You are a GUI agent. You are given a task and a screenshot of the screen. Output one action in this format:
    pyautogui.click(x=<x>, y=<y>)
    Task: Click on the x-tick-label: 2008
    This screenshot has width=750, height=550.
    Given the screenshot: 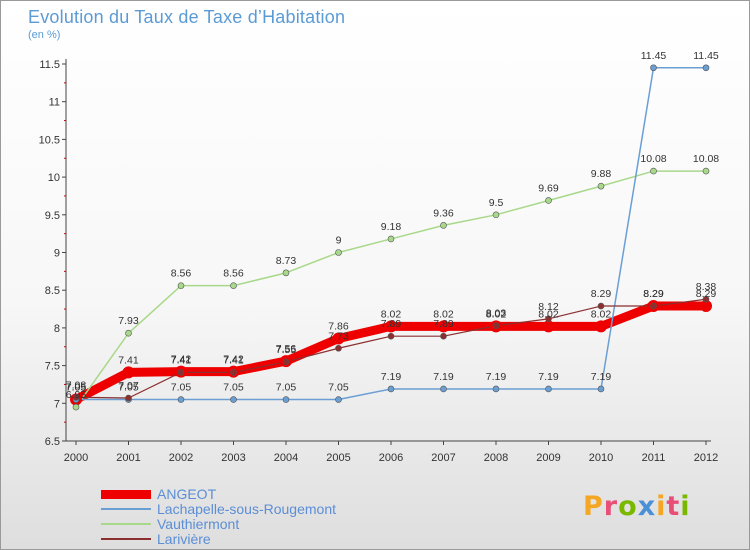 What is the action you would take?
    pyautogui.click(x=496, y=458)
    